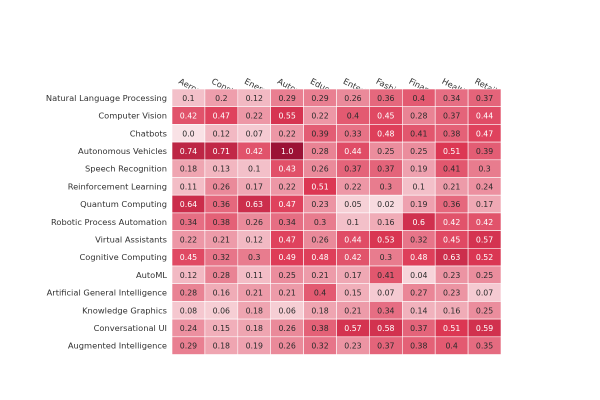 The width and height of the screenshot is (600, 400). What do you see at coordinates (418, 275) in the screenshot?
I see `cell-value-label: 0.04` at bounding box center [418, 275].